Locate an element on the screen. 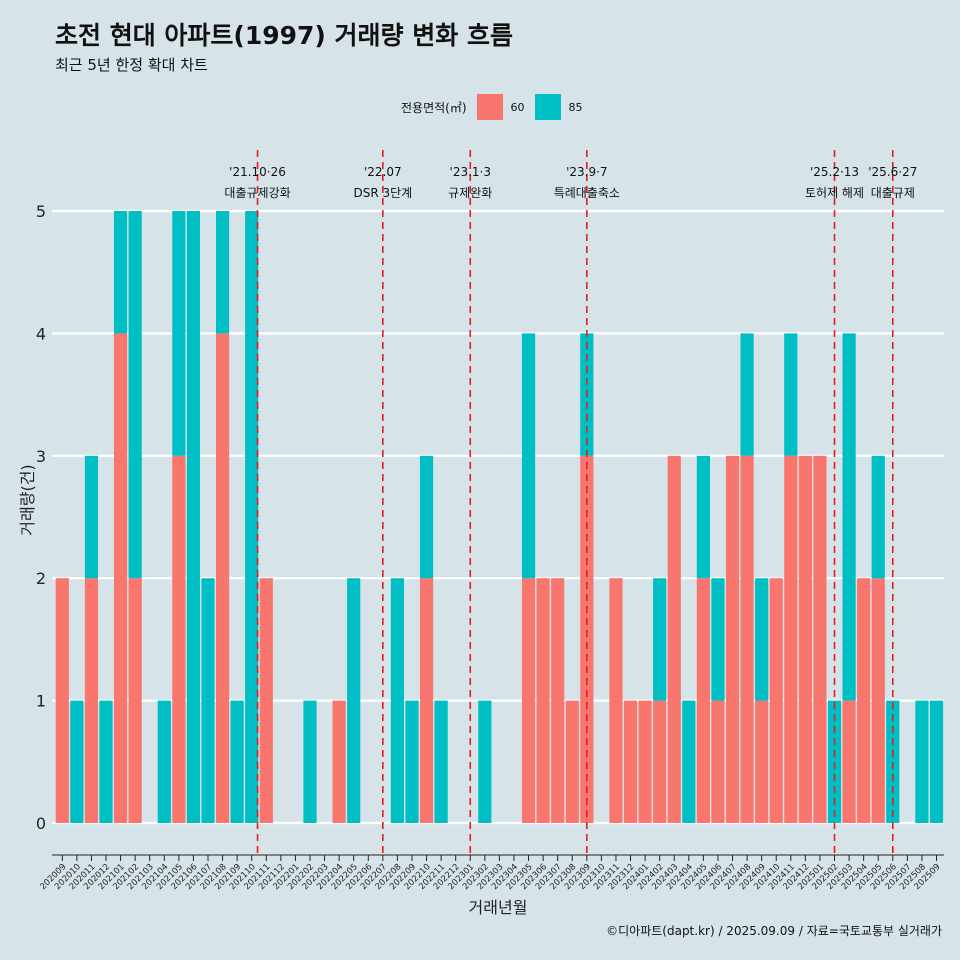  y-tick-label: 3 is located at coordinates (41, 456).